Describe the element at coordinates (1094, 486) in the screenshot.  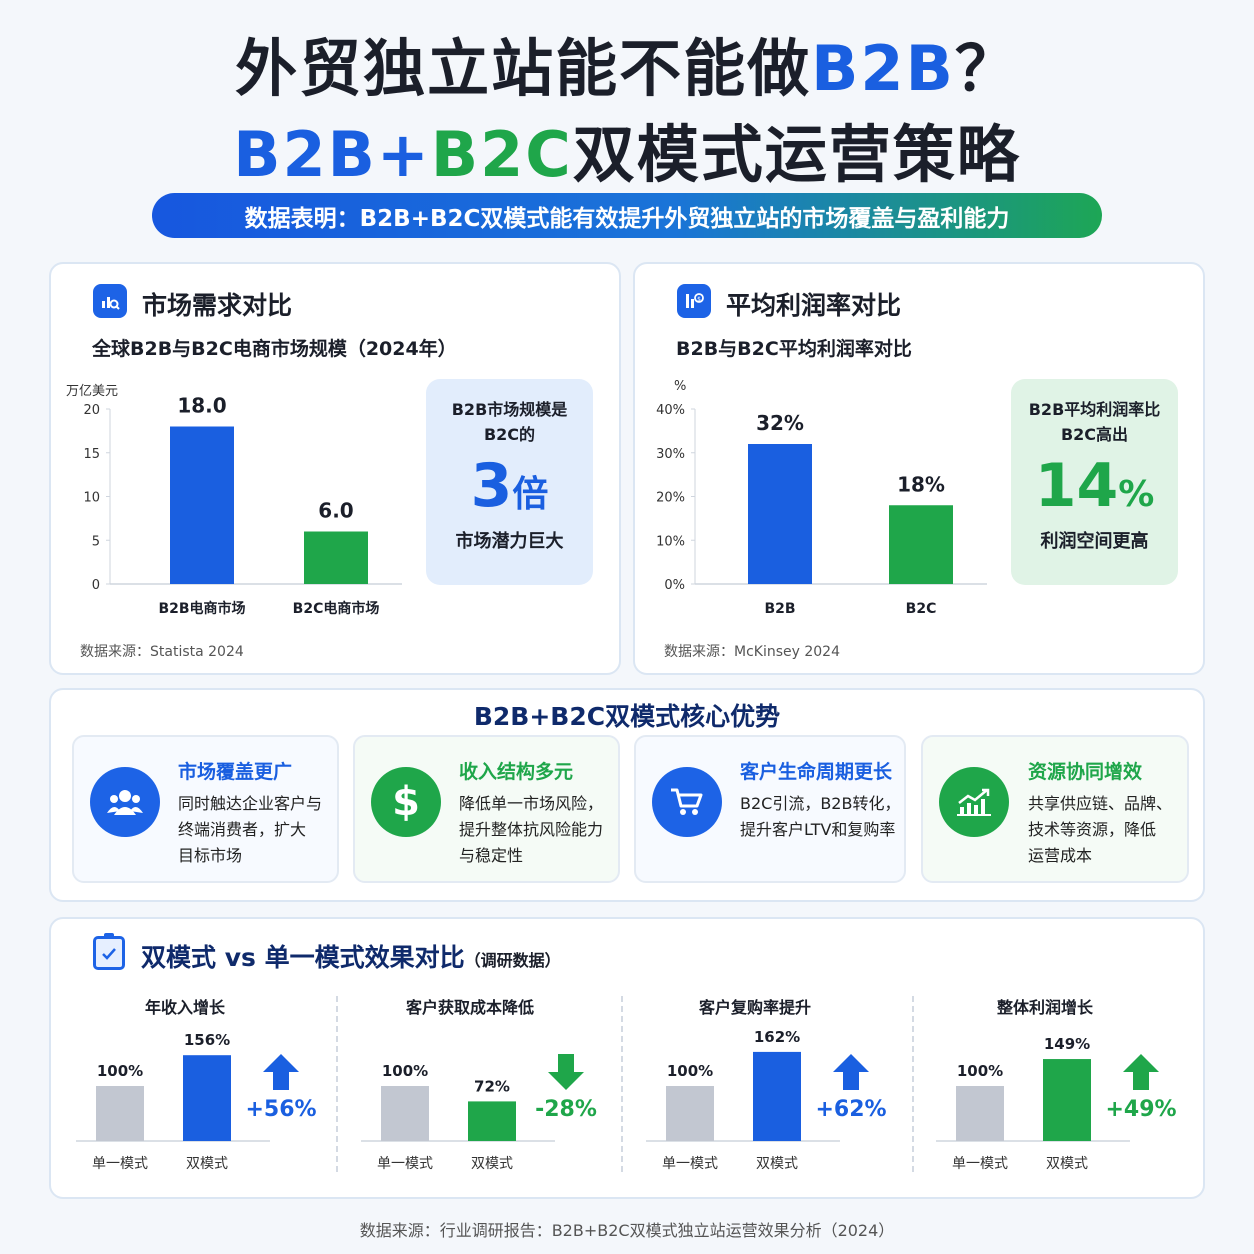
I see `profit-highlight-value: 14%` at that location.